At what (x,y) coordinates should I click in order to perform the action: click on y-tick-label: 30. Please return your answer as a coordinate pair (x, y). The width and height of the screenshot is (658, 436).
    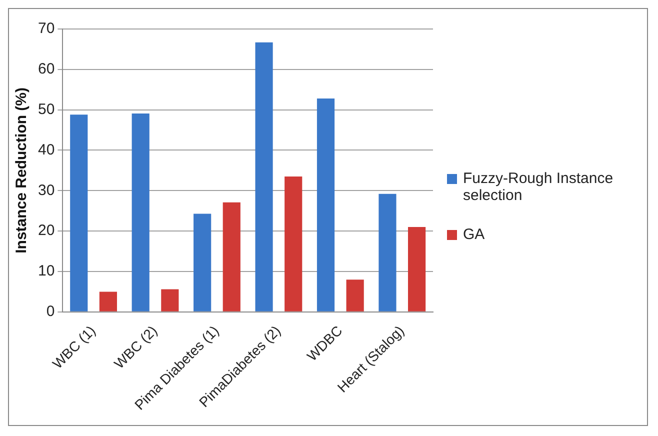
    Looking at the image, I should click on (46, 190).